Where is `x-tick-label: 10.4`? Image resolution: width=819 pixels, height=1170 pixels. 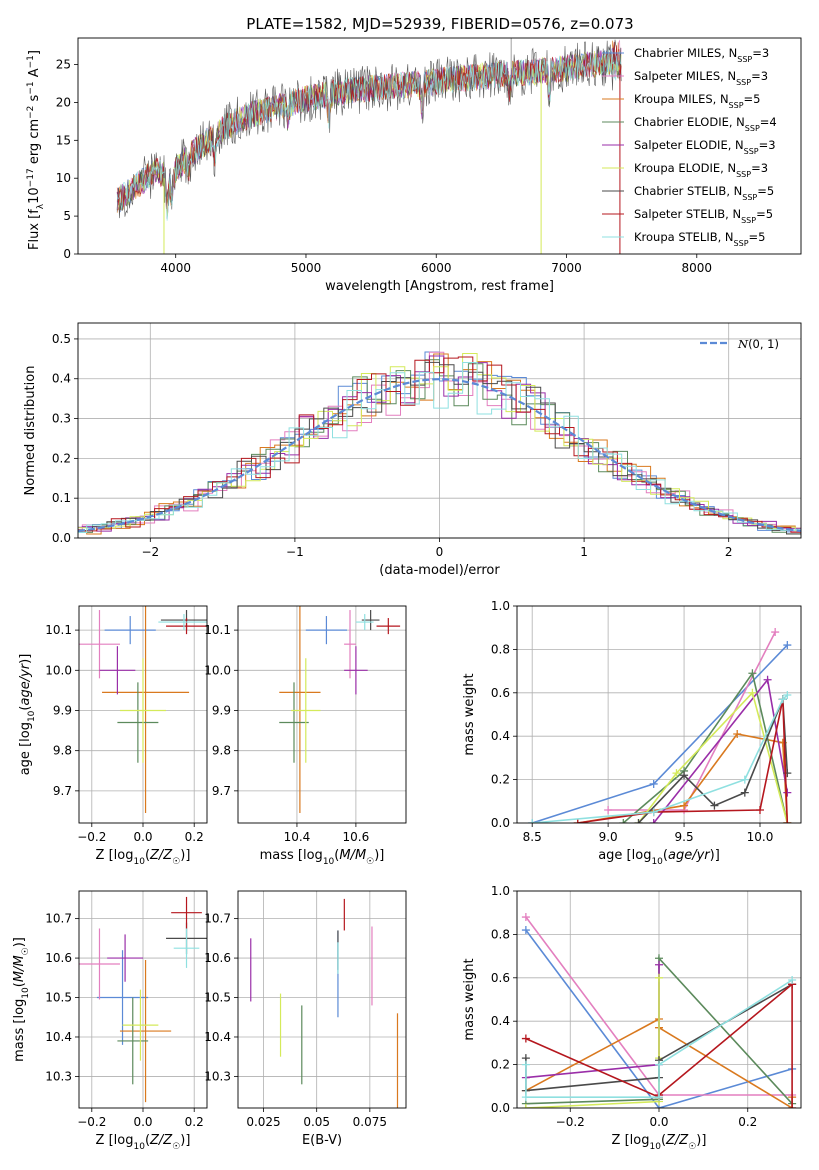 x-tick-label: 10.4 is located at coordinates (297, 837).